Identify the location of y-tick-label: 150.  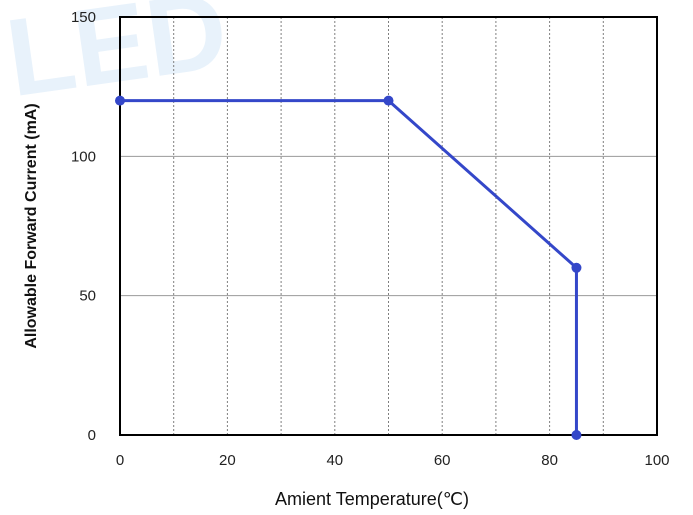
(83, 17).